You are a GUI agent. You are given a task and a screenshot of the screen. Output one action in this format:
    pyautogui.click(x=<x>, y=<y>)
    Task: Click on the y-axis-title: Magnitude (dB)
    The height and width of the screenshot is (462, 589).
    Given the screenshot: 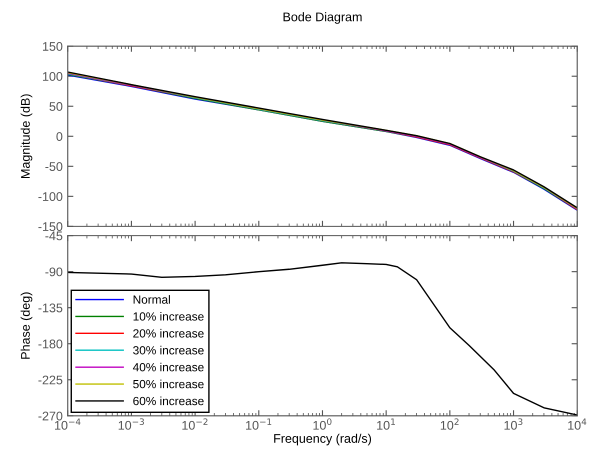 What is the action you would take?
    pyautogui.click(x=26, y=136)
    